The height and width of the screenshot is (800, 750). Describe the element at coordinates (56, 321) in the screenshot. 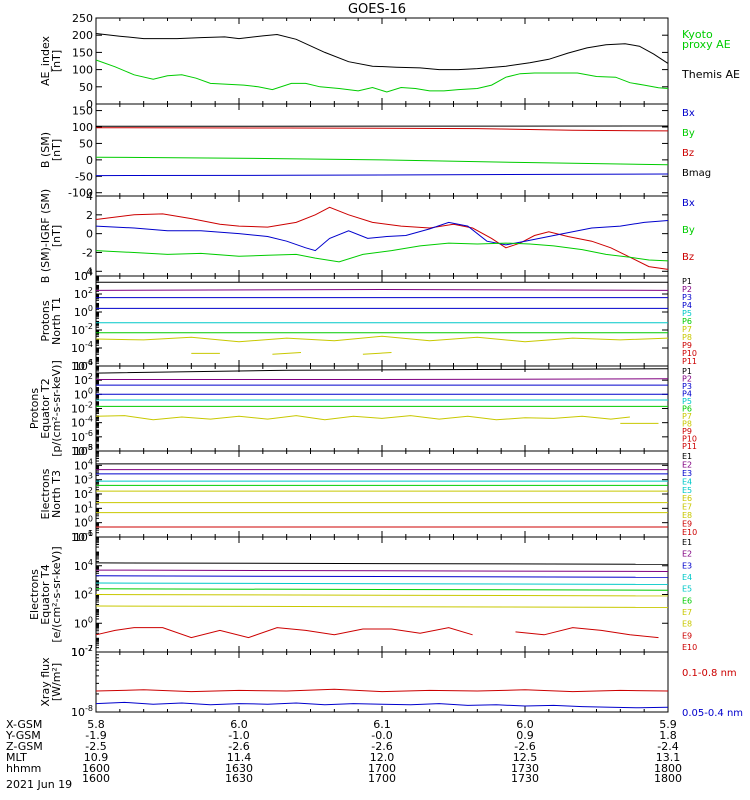

I see `y-axis-label: North T1` at that location.